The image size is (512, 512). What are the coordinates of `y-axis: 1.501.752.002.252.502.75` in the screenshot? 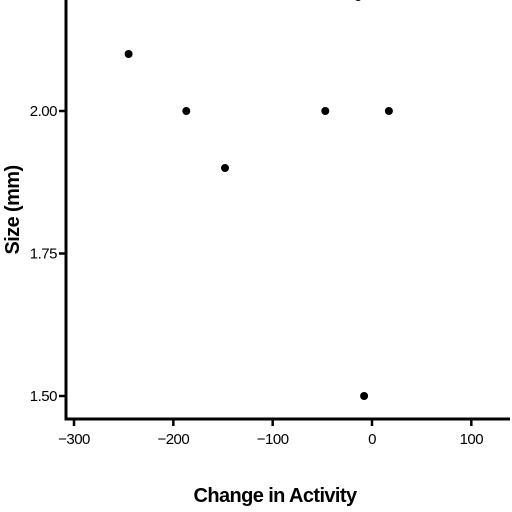 It's located at (49, 209).